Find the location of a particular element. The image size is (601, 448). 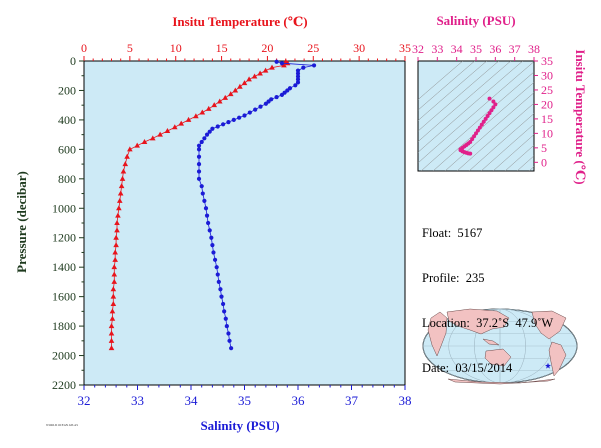

temperature-tick-label: 35 is located at coordinates (405, 48).